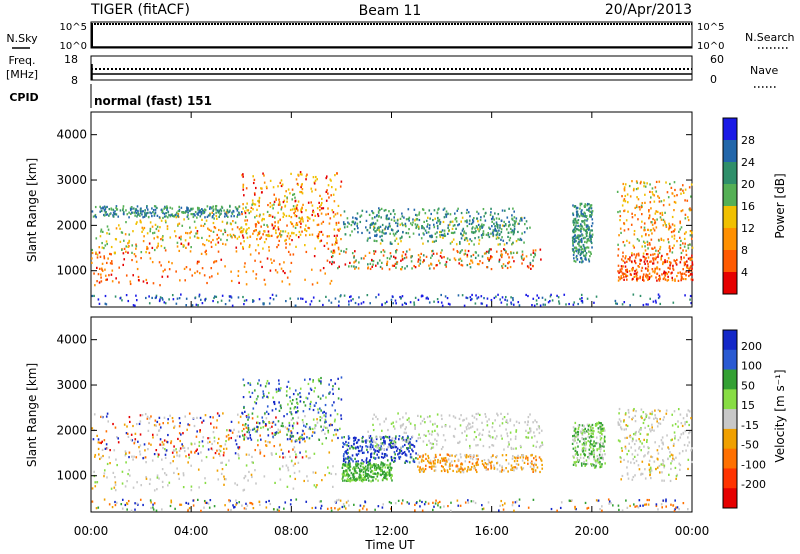 This screenshot has width=800, height=554. Describe the element at coordinates (592, 531) in the screenshot. I see `x-tick-label: 20:00` at that location.